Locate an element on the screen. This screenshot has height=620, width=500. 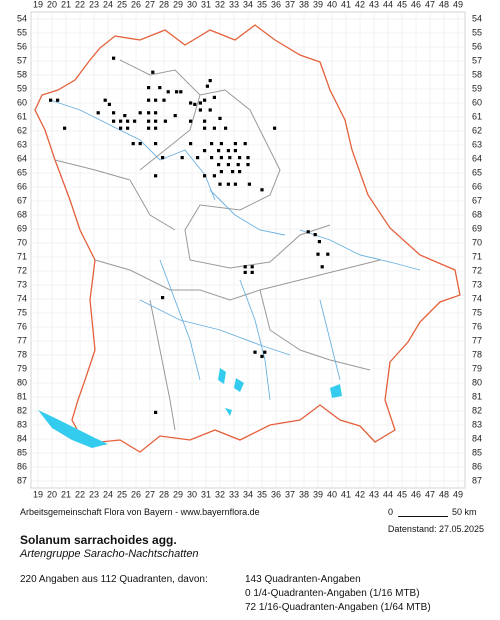
y-label-right: 72 is located at coordinates (477, 270).